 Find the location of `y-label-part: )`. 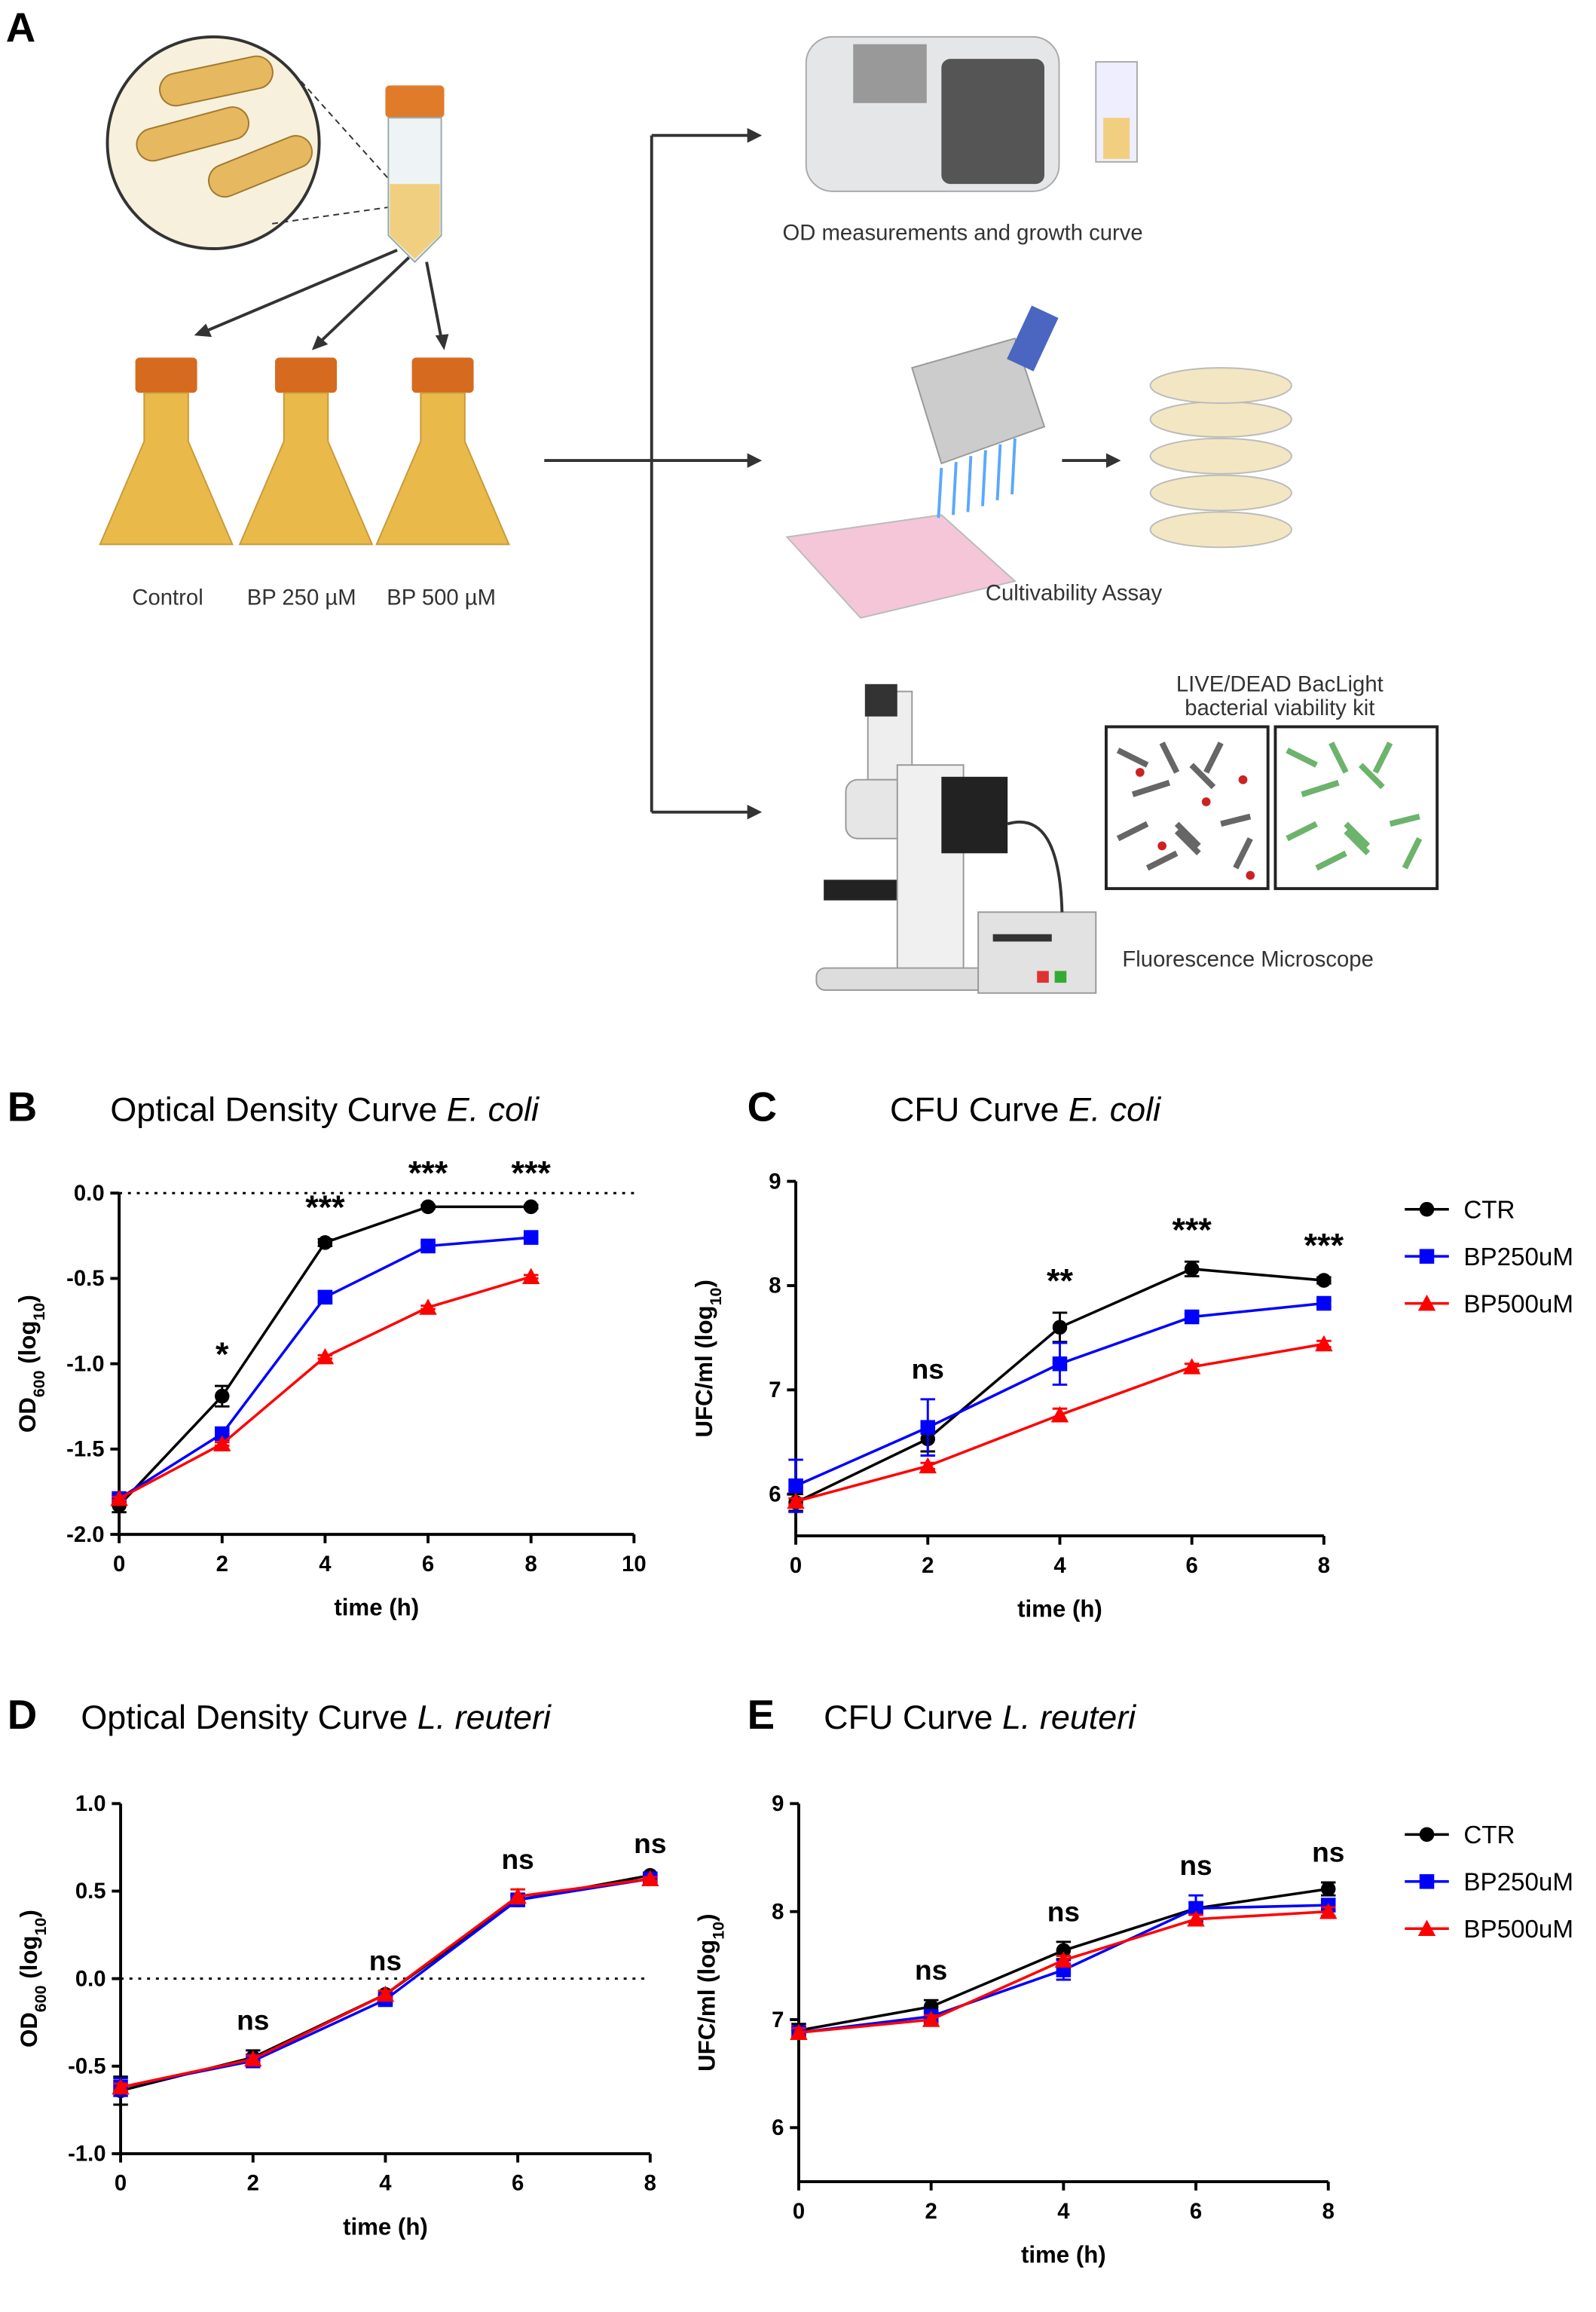

y-label-part: ) is located at coordinates (29, 1913).